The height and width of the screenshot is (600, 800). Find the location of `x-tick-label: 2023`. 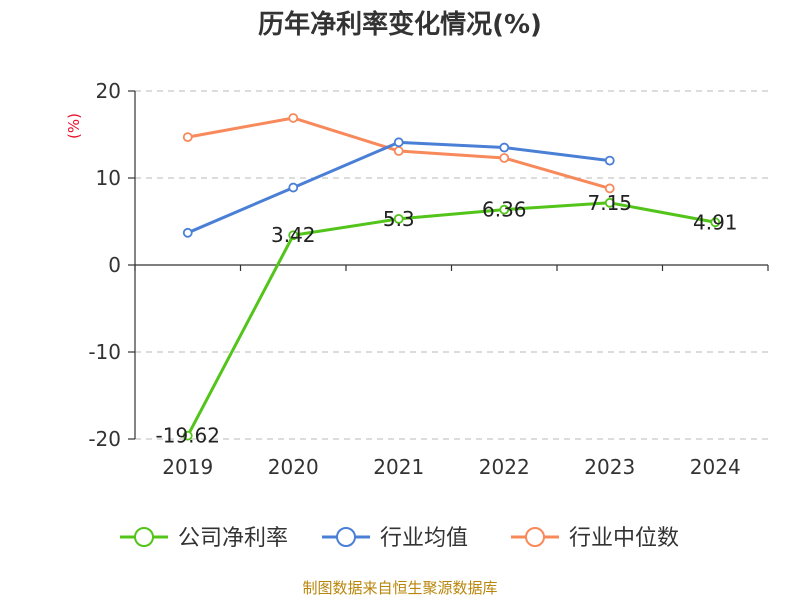

x-tick-label: 2023 is located at coordinates (609, 467).